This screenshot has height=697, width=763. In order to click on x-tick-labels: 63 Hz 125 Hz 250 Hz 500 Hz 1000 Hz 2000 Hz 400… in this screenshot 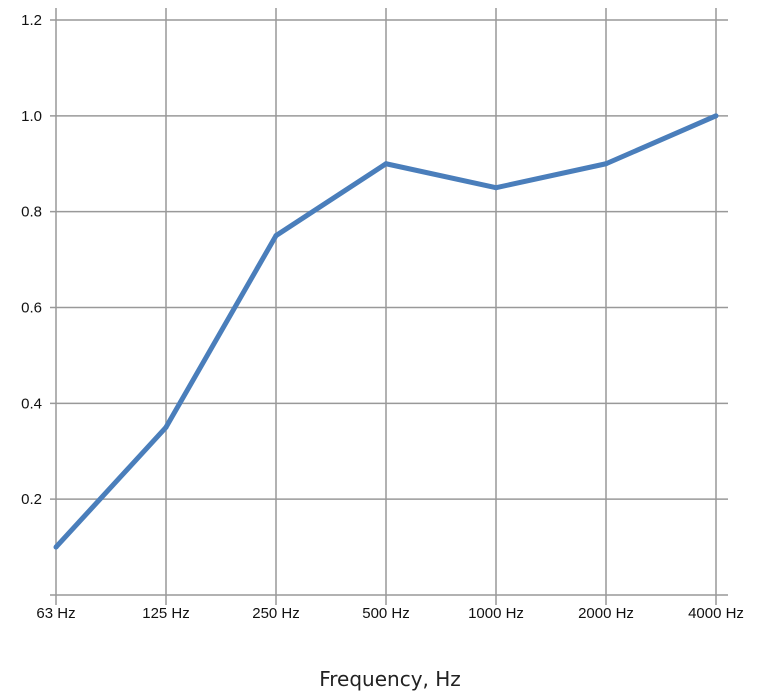, I will do `click(390, 613)`.